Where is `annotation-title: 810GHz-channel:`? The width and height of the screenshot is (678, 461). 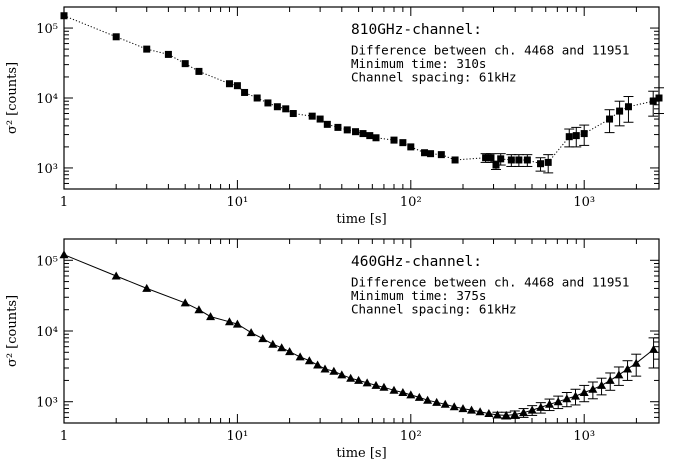 annotation-title: 810GHz-channel: is located at coordinates (416, 30).